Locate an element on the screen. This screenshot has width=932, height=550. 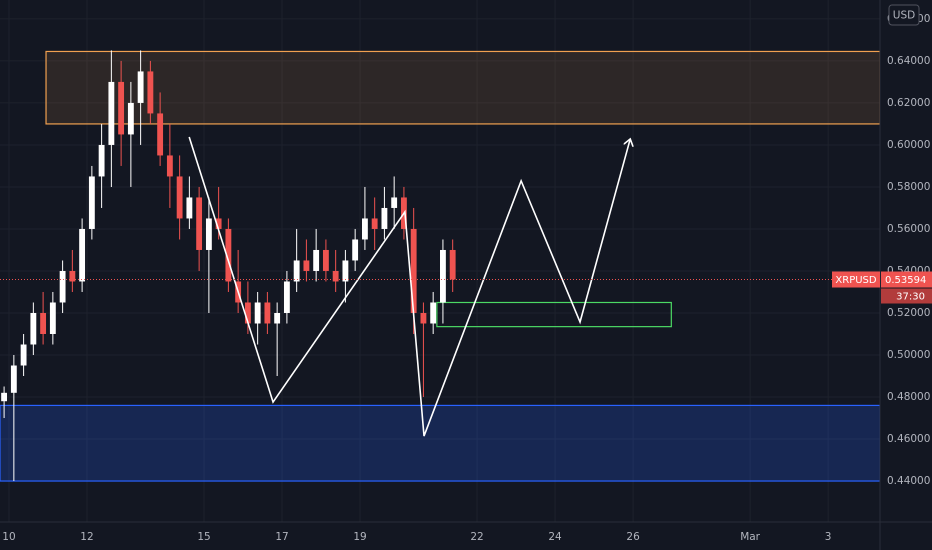
x-tick-label: Mar is located at coordinates (750, 537).